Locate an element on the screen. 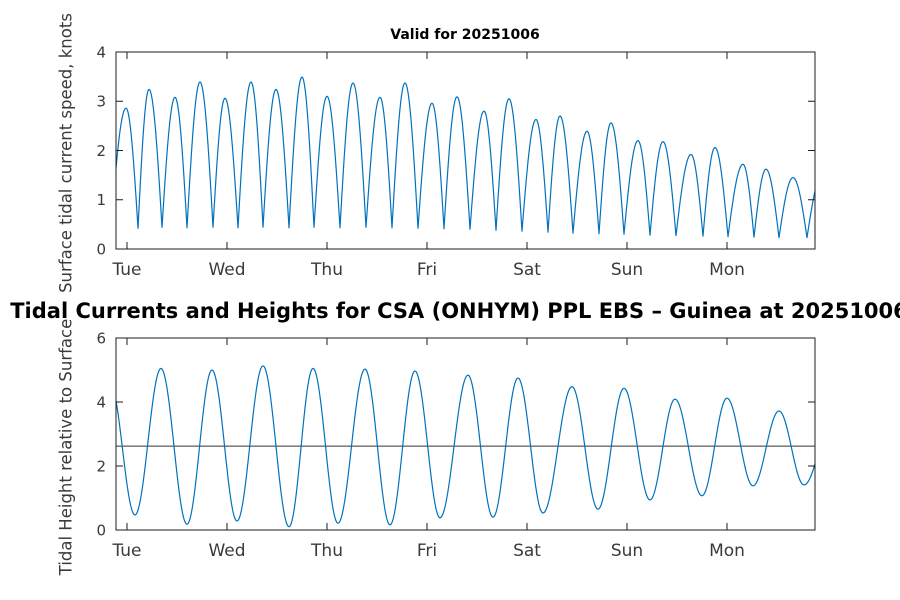 The image size is (900, 600). top-plot-ylabel: Surface tidal current speed, knots is located at coordinates (66, 153).